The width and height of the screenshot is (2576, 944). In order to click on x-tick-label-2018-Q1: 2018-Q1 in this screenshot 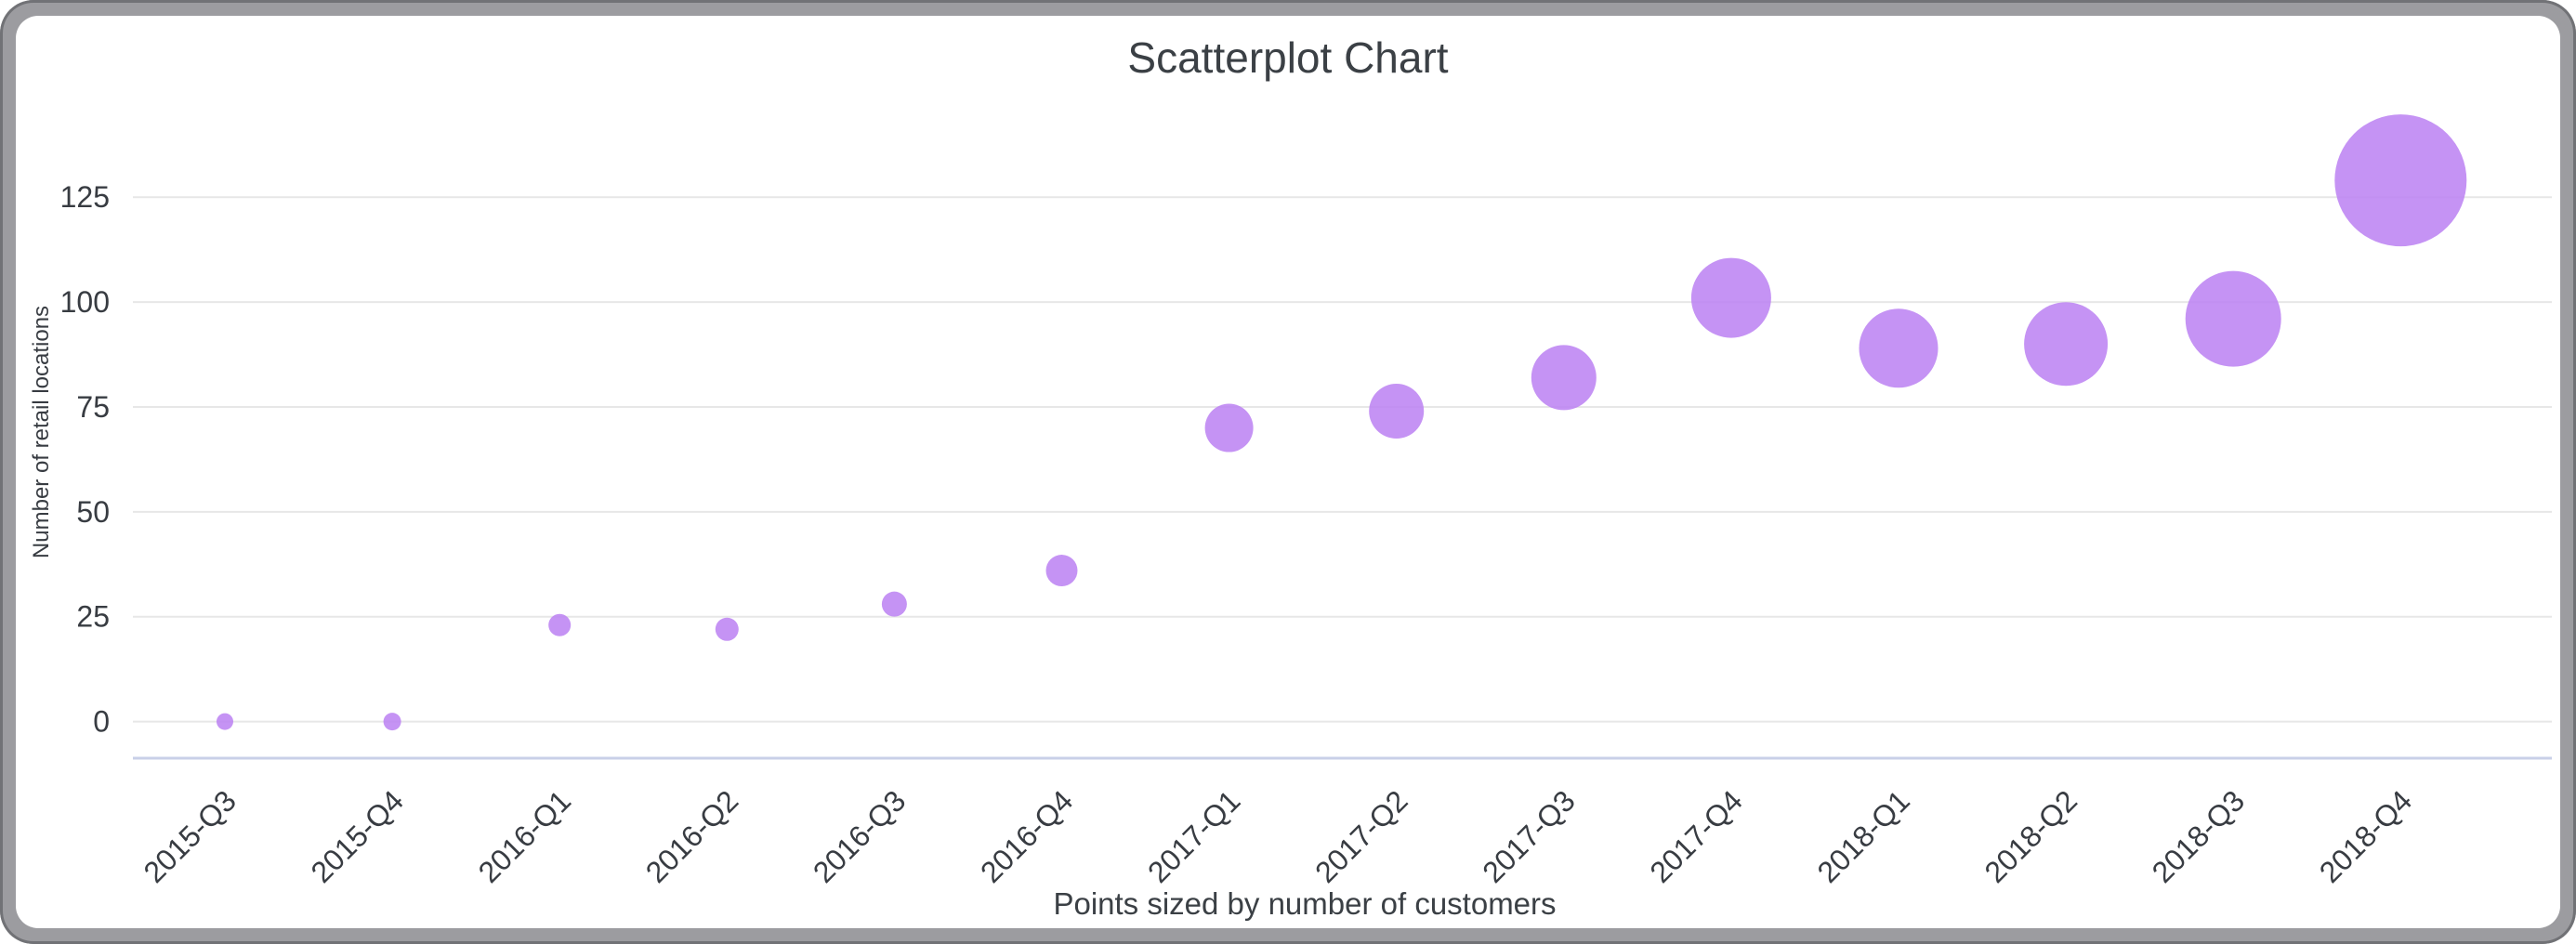, I will do `click(1863, 836)`.